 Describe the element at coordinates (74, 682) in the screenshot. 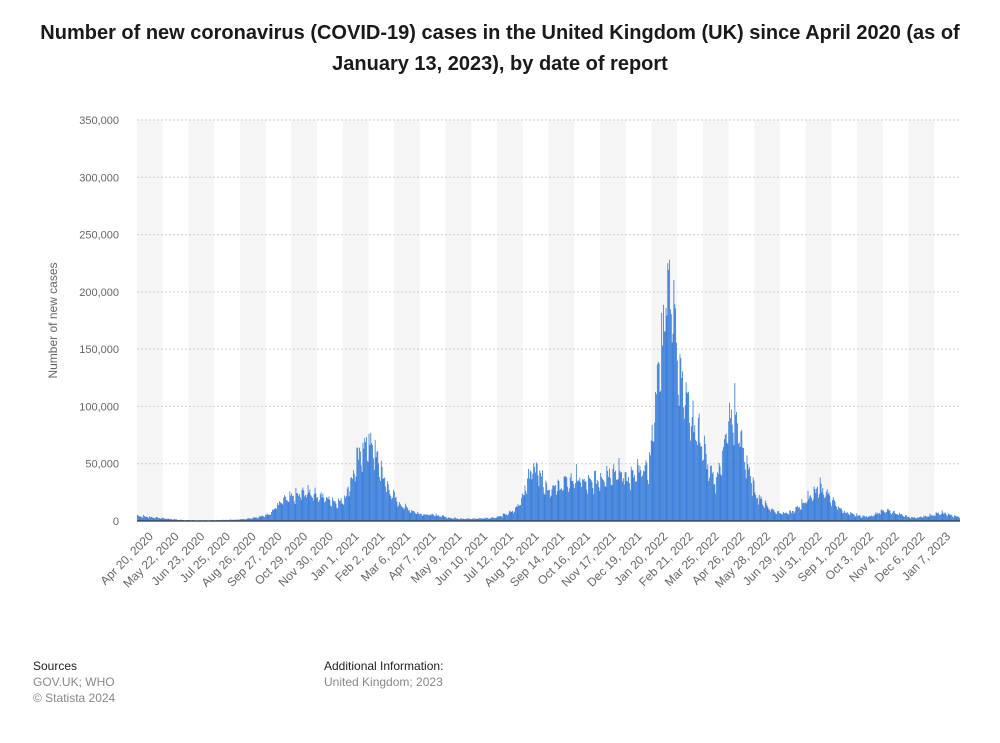

I see `sources-line-1: GOV.UK; WHO` at that location.